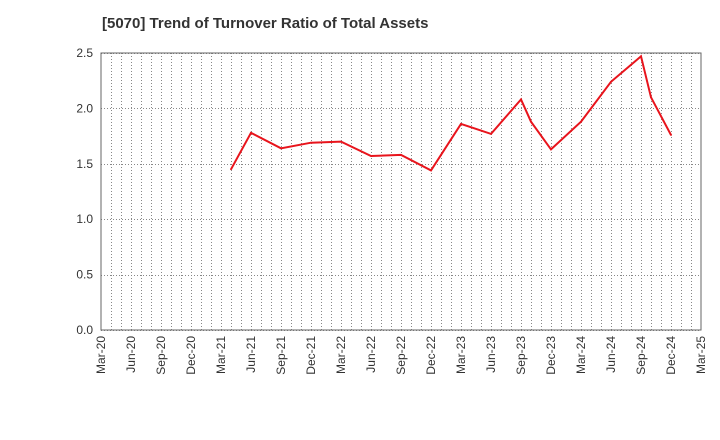 Image resolution: width=720 pixels, height=440 pixels. I want to click on x-tick-label: Mar-20, so click(101, 355).